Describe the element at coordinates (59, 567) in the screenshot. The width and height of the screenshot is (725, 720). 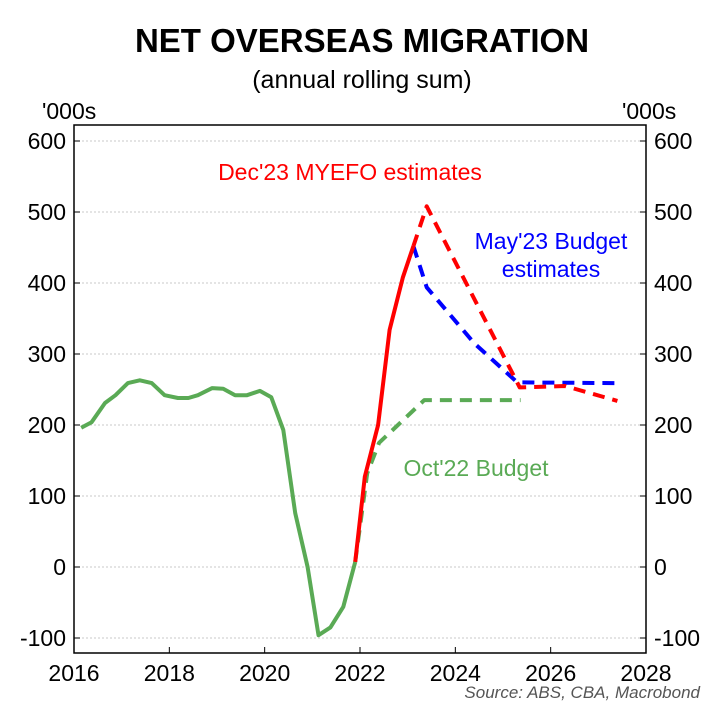
I see `y-tick-label-left: 0` at that location.